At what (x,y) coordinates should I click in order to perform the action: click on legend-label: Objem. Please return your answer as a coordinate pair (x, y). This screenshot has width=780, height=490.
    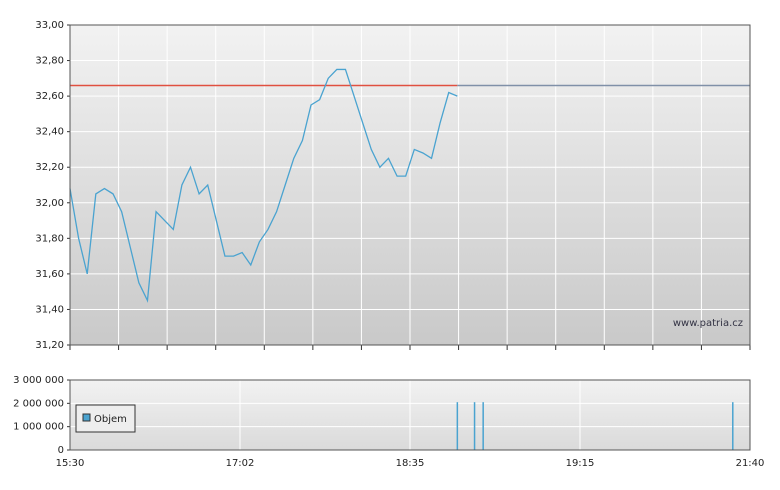
    Looking at the image, I should click on (110, 419).